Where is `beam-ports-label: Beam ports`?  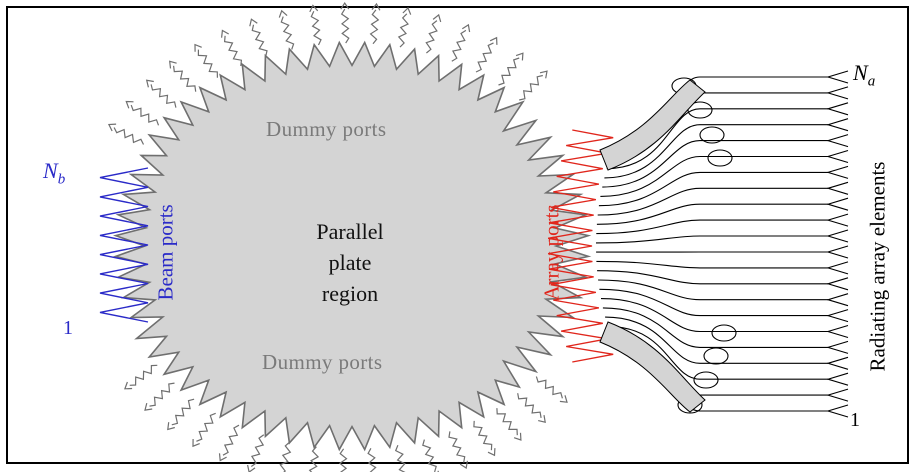
beam-ports-label: Beam ports is located at coordinates (165, 252).